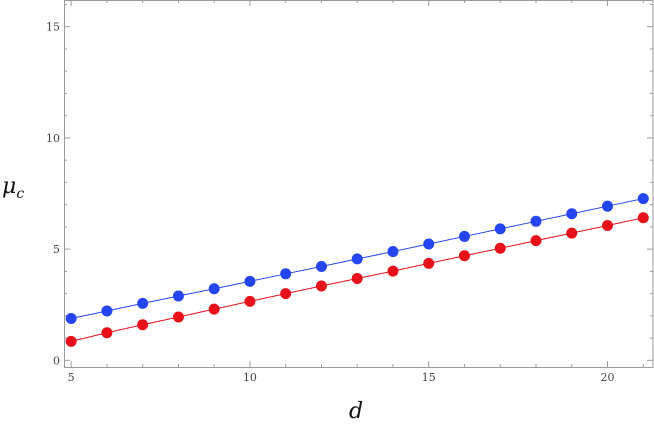 The width and height of the screenshot is (654, 425). I want to click on y-axis-title-subscript: c, so click(20, 194).